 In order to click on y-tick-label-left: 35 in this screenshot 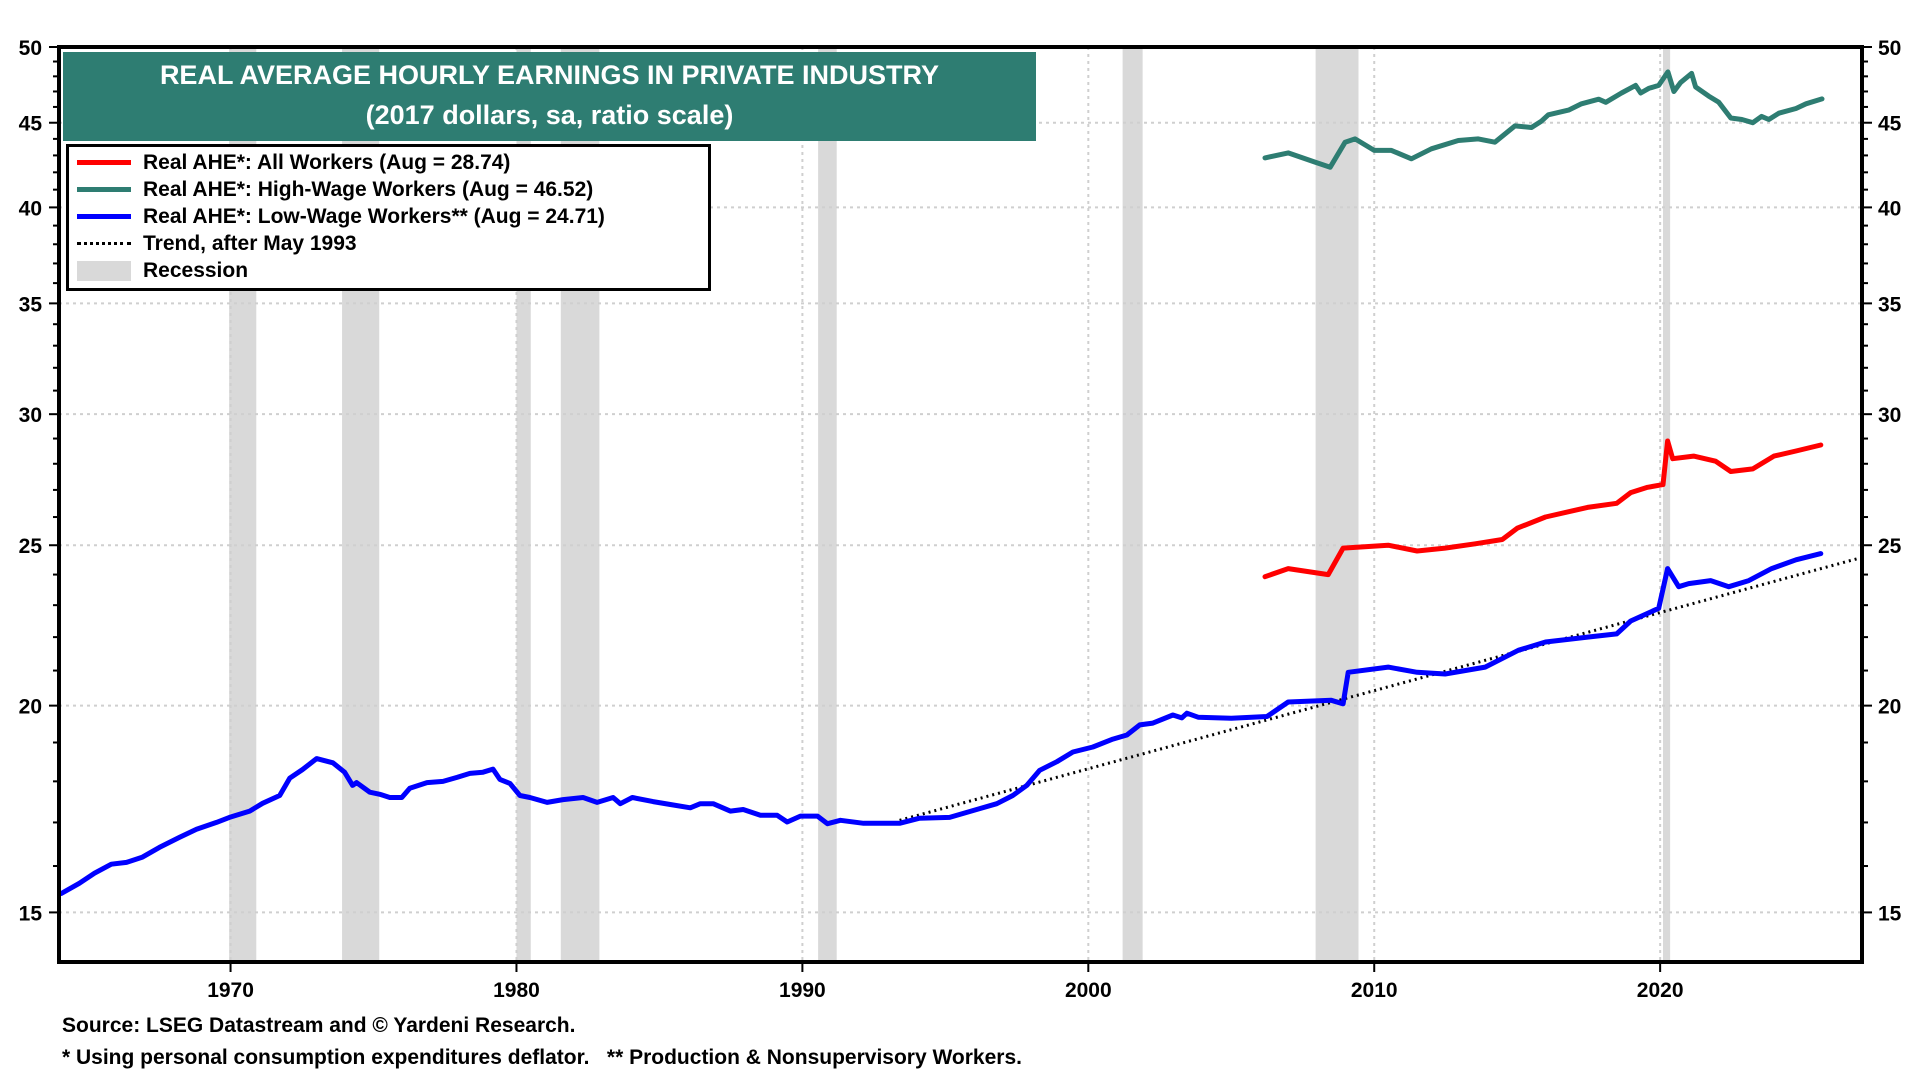, I will do `click(31, 304)`.